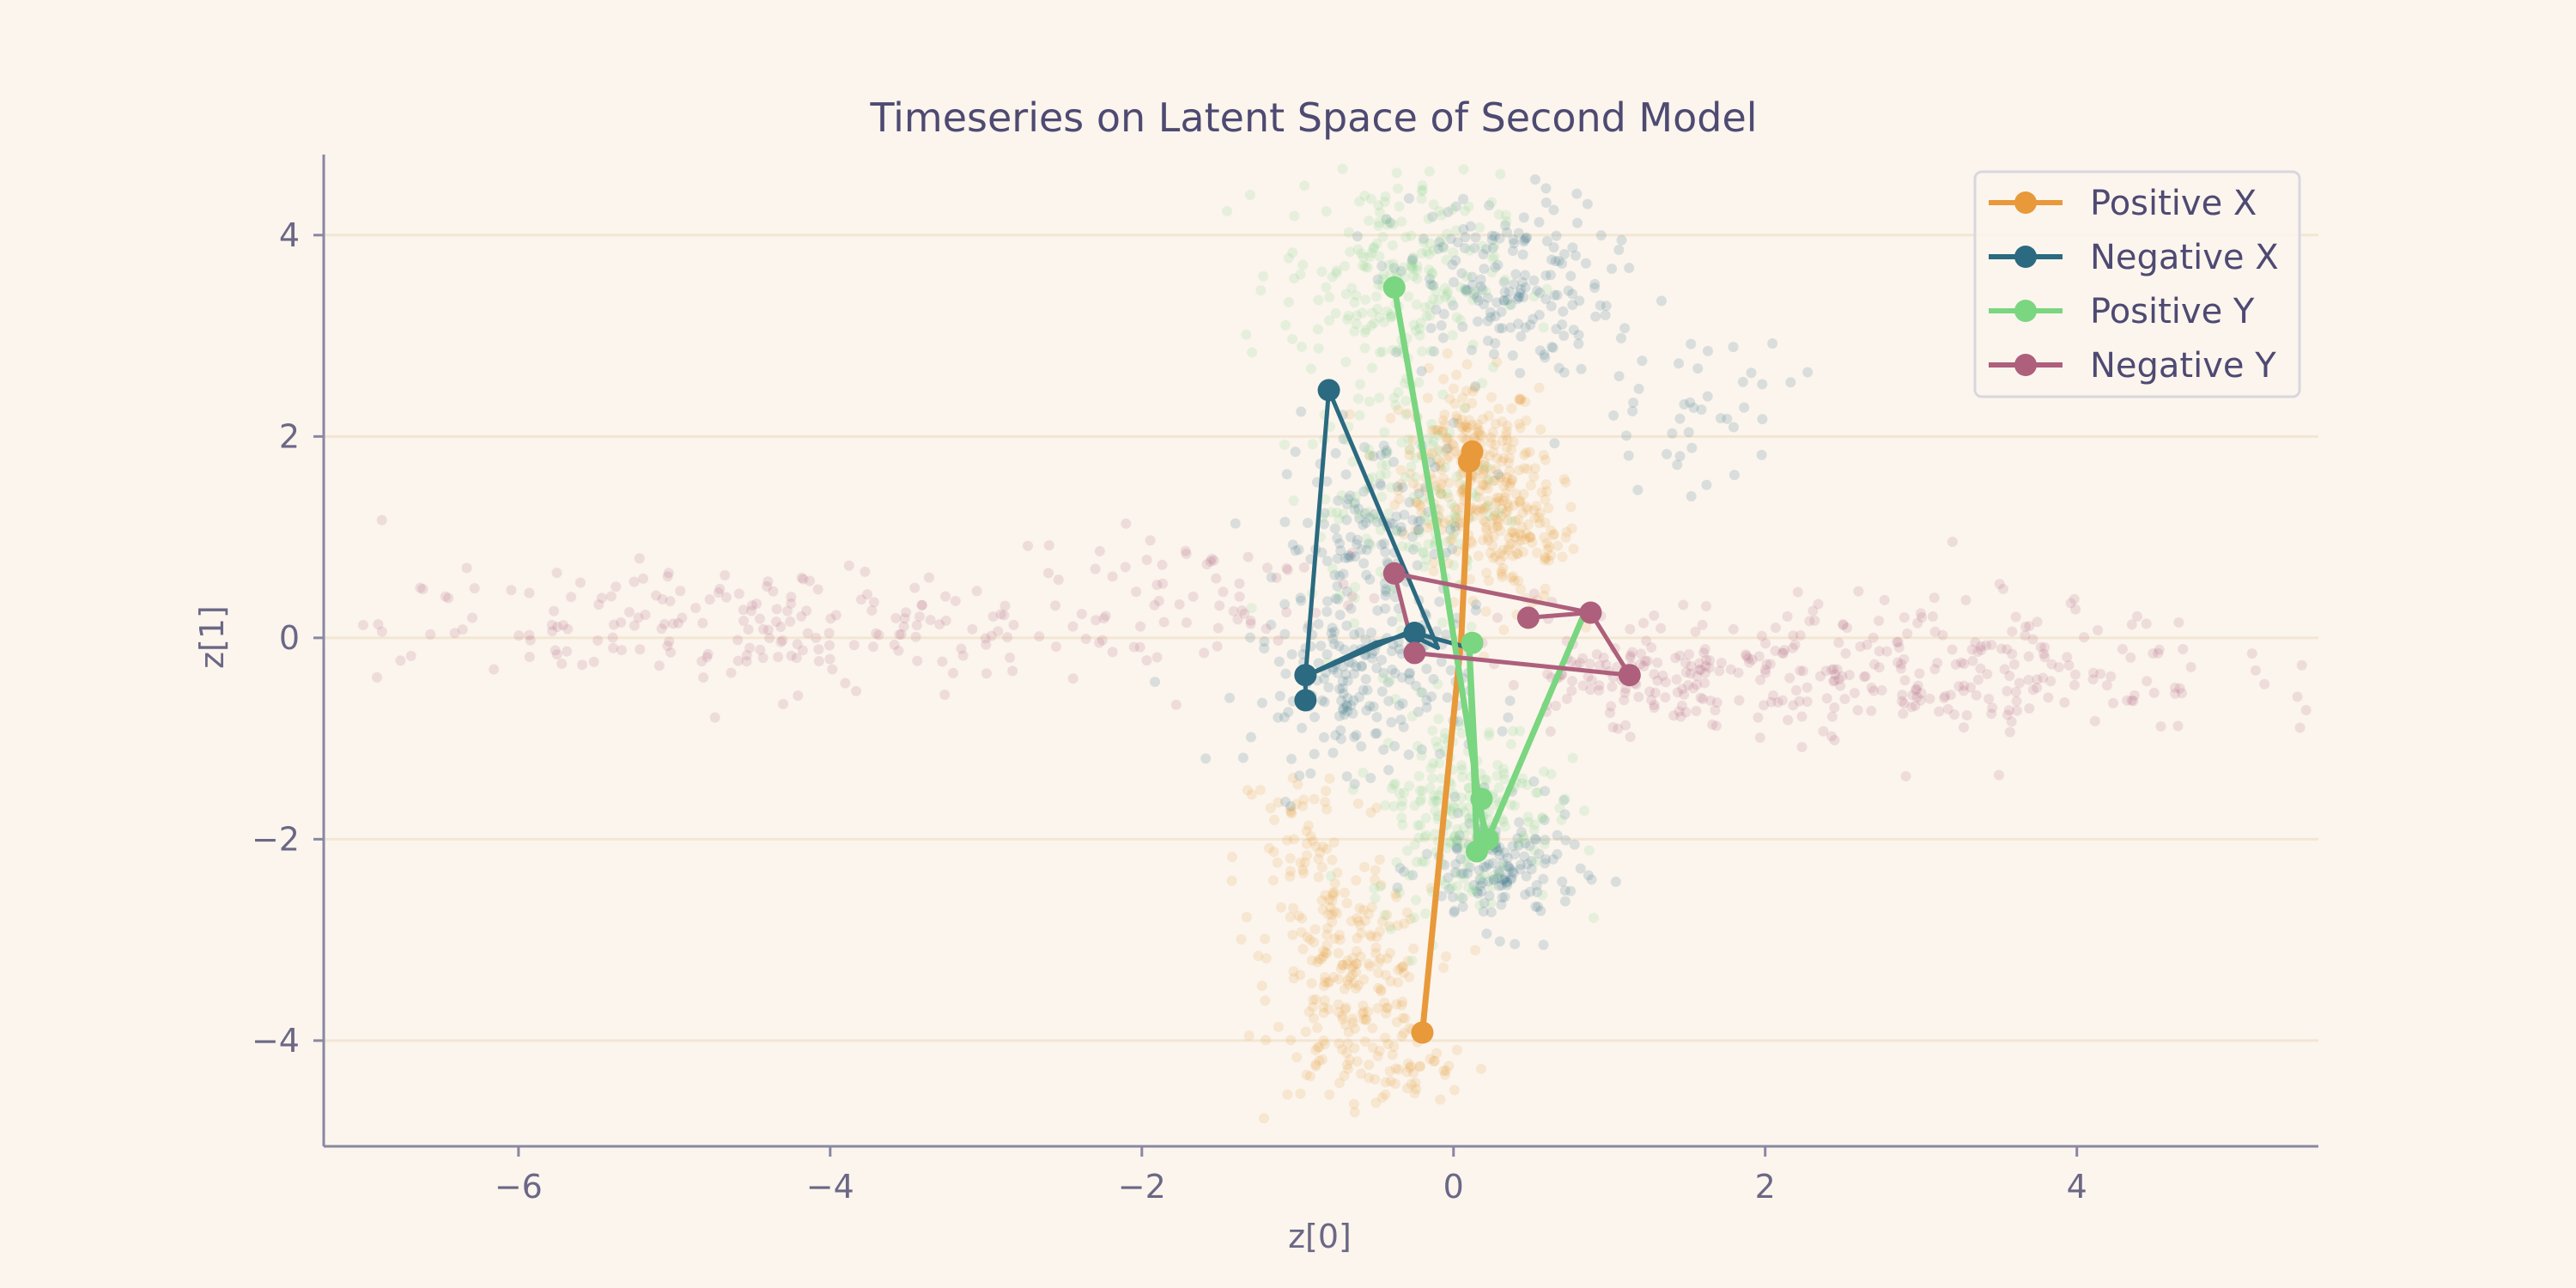  I want to click on marker-negative-x, so click(1305, 700).